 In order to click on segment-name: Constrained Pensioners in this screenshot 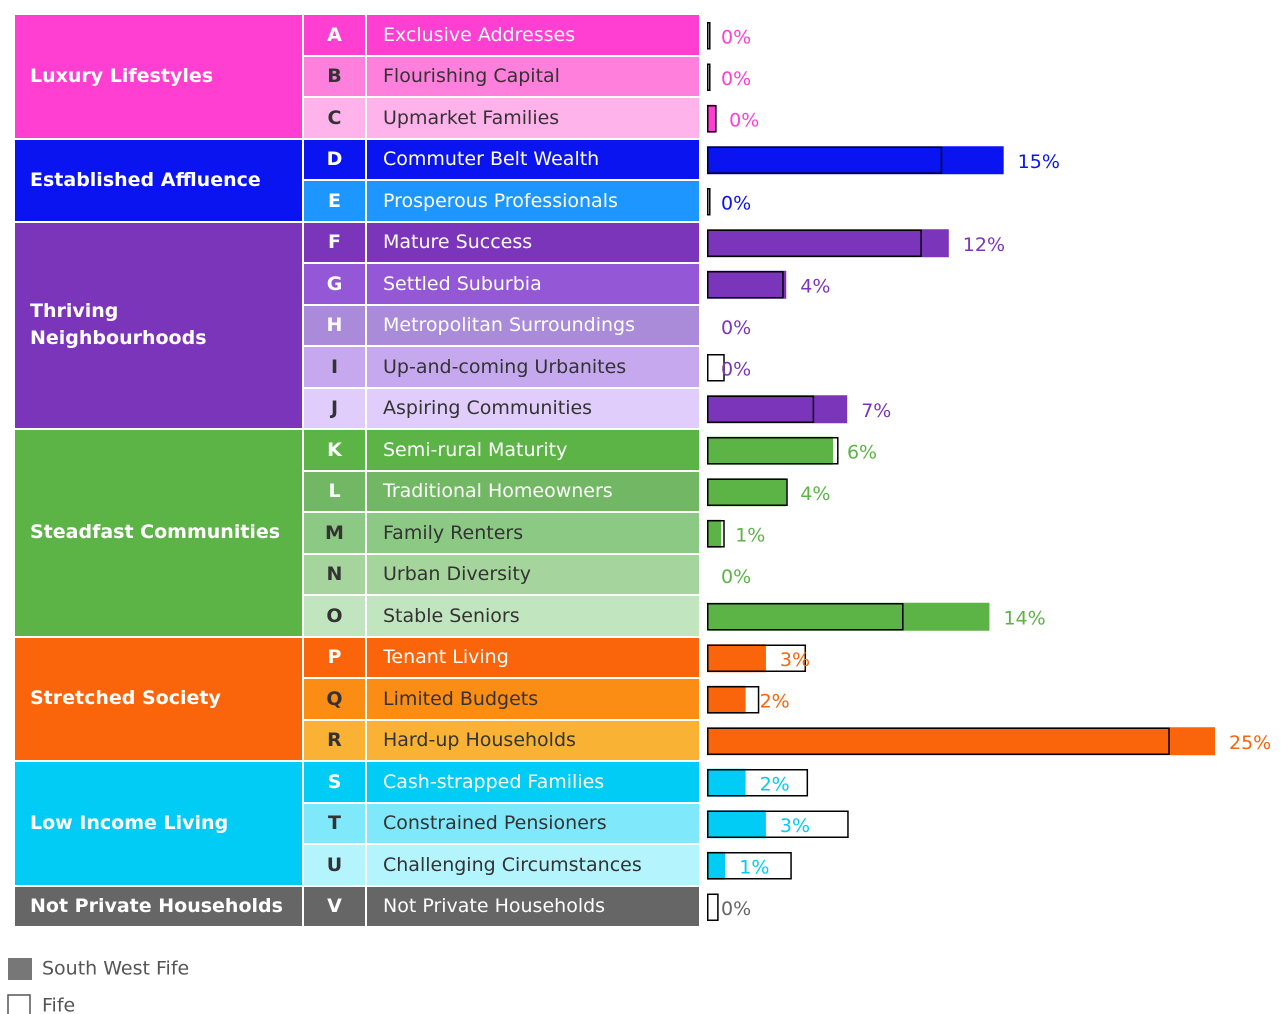, I will do `click(534, 824)`.